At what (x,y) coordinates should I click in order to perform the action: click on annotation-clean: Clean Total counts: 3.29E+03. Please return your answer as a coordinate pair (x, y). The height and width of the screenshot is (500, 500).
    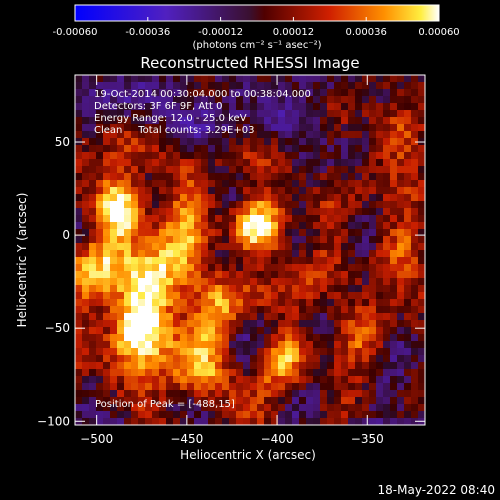
    Looking at the image, I should click on (174, 130).